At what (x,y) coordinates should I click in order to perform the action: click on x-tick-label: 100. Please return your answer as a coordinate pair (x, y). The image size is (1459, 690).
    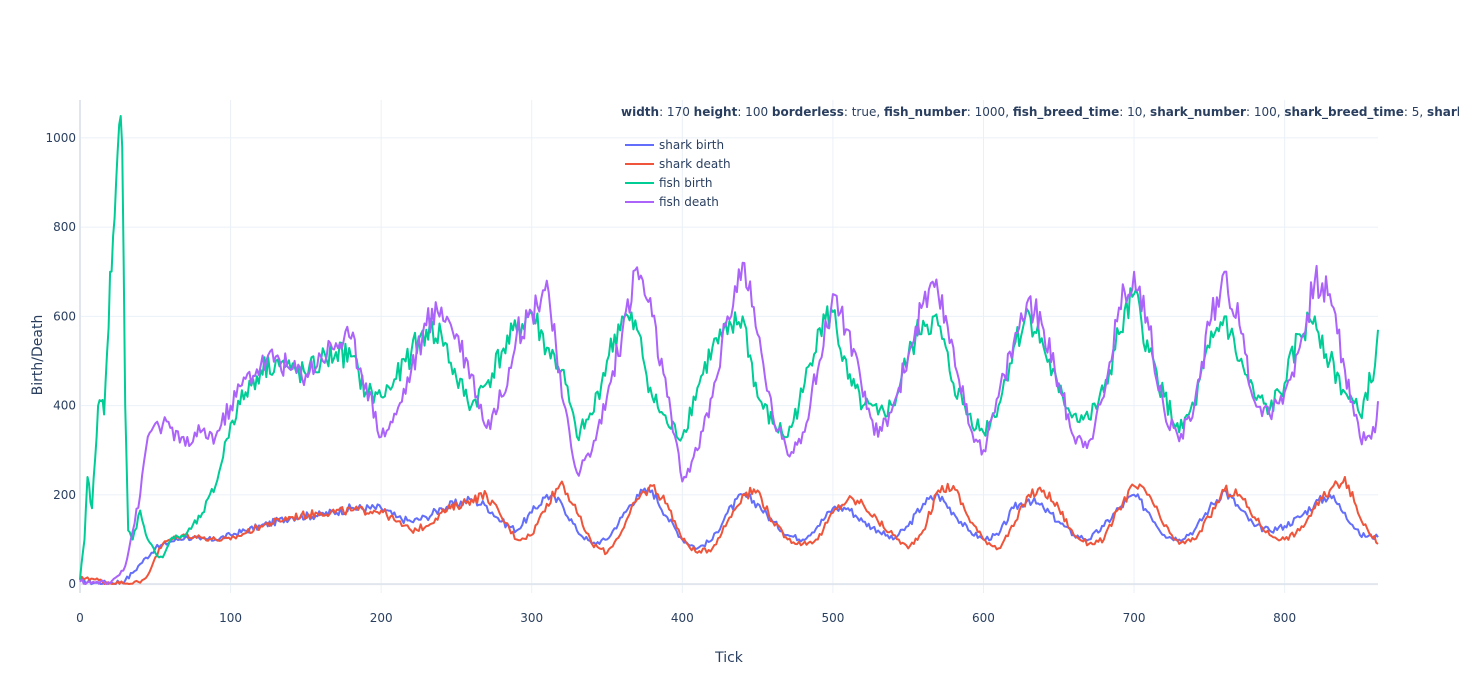
    Looking at the image, I should click on (230, 618).